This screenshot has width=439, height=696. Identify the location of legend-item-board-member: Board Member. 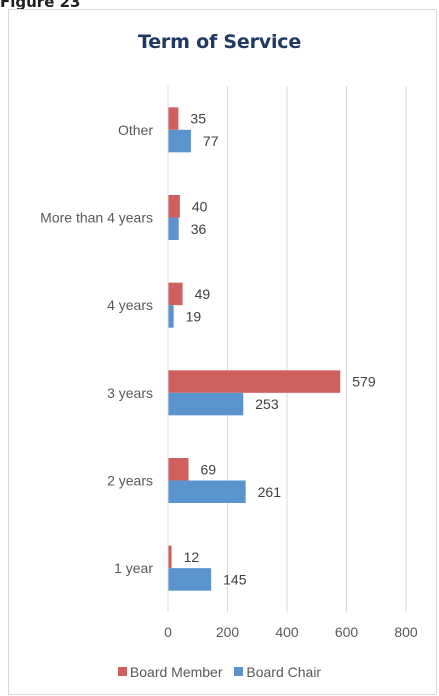
(170, 671).